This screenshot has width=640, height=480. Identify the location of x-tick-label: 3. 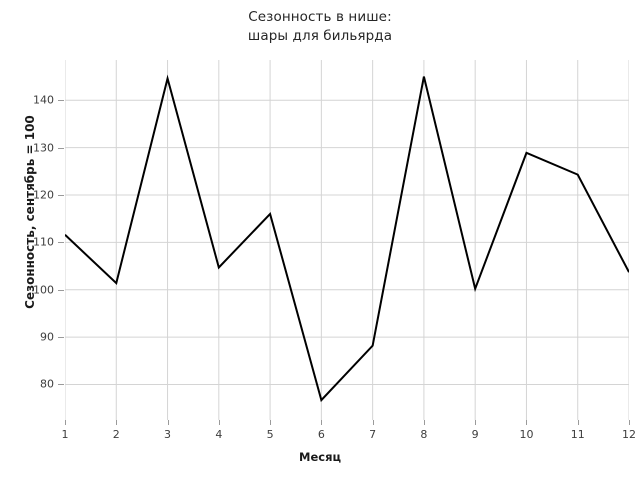
(168, 434).